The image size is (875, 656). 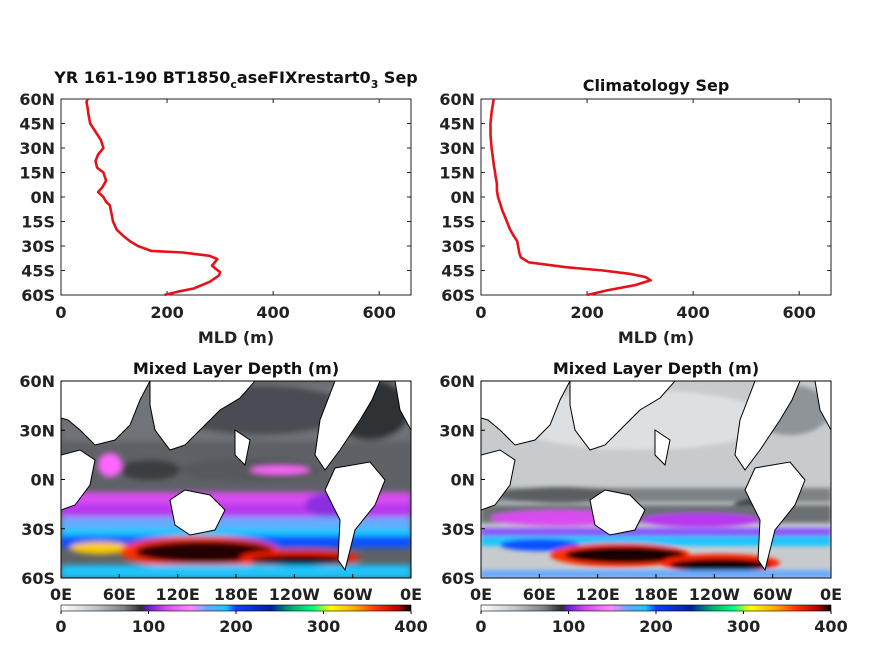 I want to click on panel-1-xlabel: MLD (m), so click(x=236, y=337).